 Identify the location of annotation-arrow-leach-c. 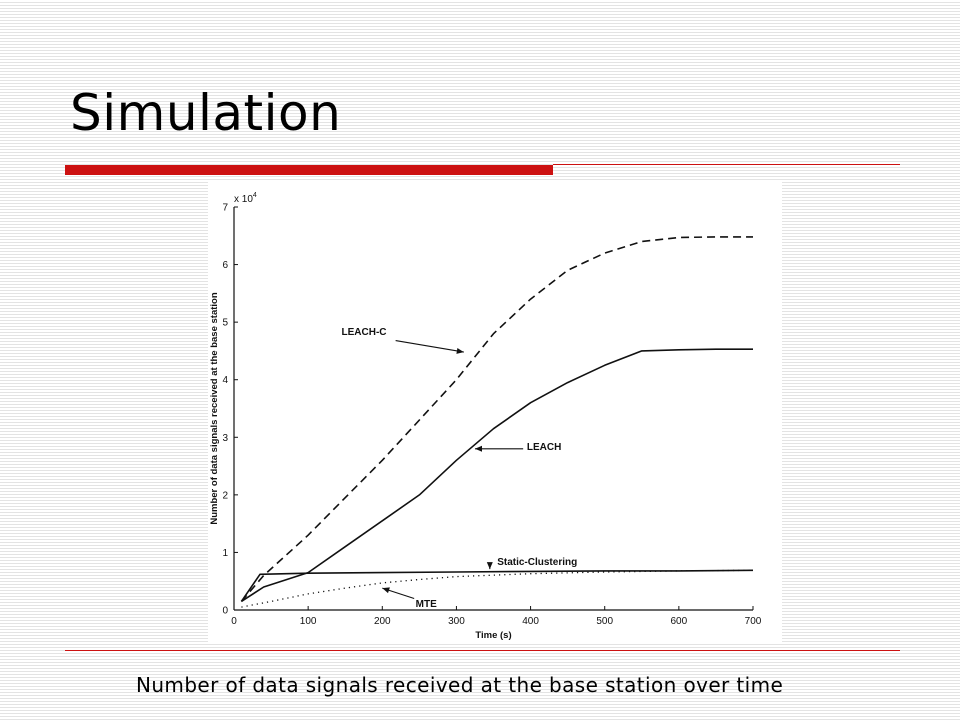
(429, 346).